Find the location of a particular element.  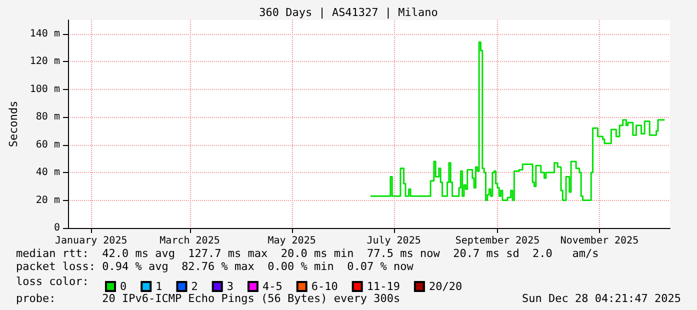

legend-label: 4-5 is located at coordinates (272, 286).